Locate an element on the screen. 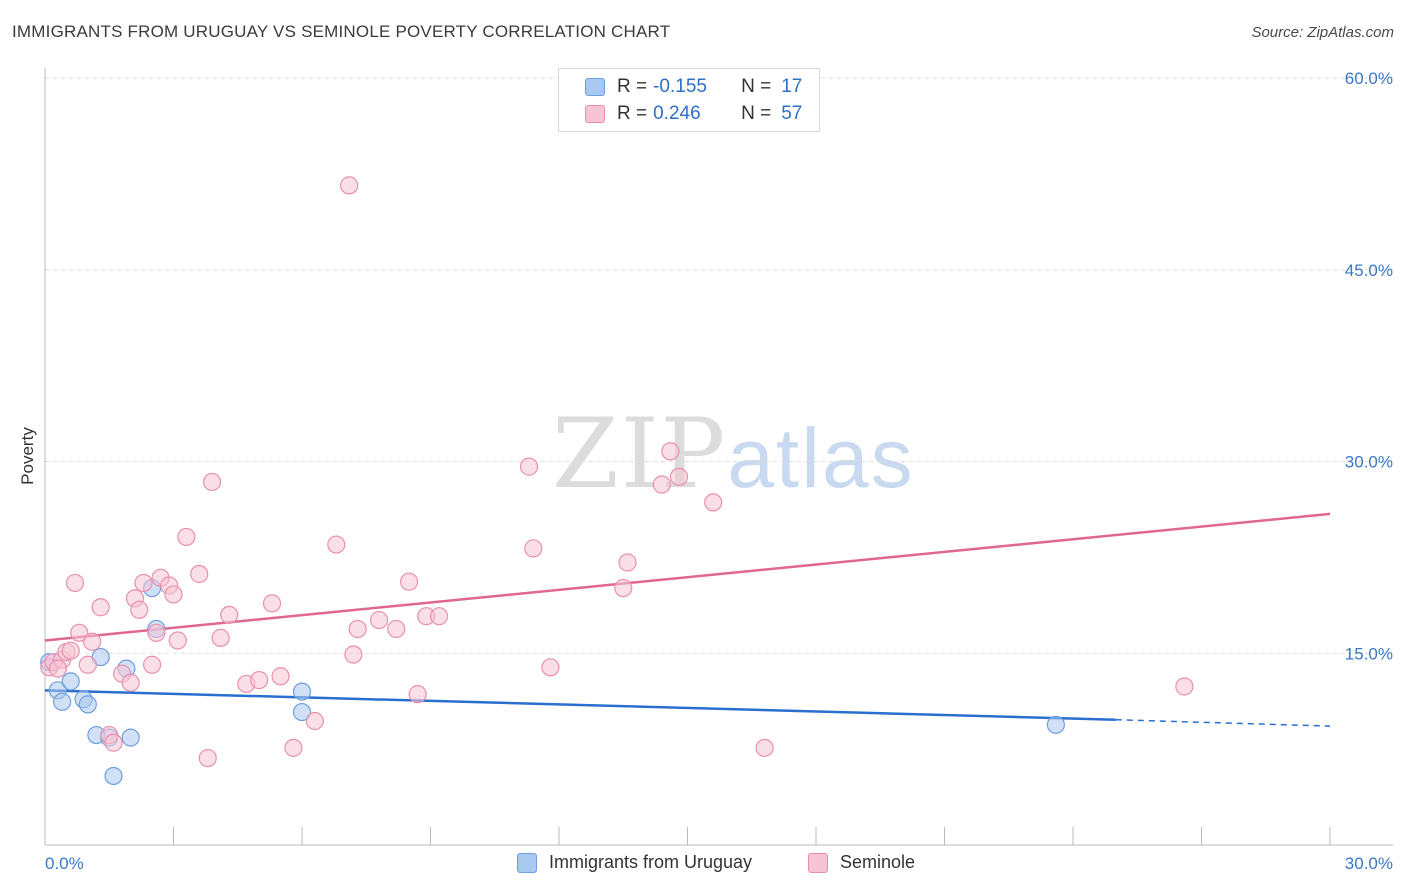 This screenshot has height=892, width=1406. bottom-legend-swatch-uruguay is located at coordinates (527, 862).